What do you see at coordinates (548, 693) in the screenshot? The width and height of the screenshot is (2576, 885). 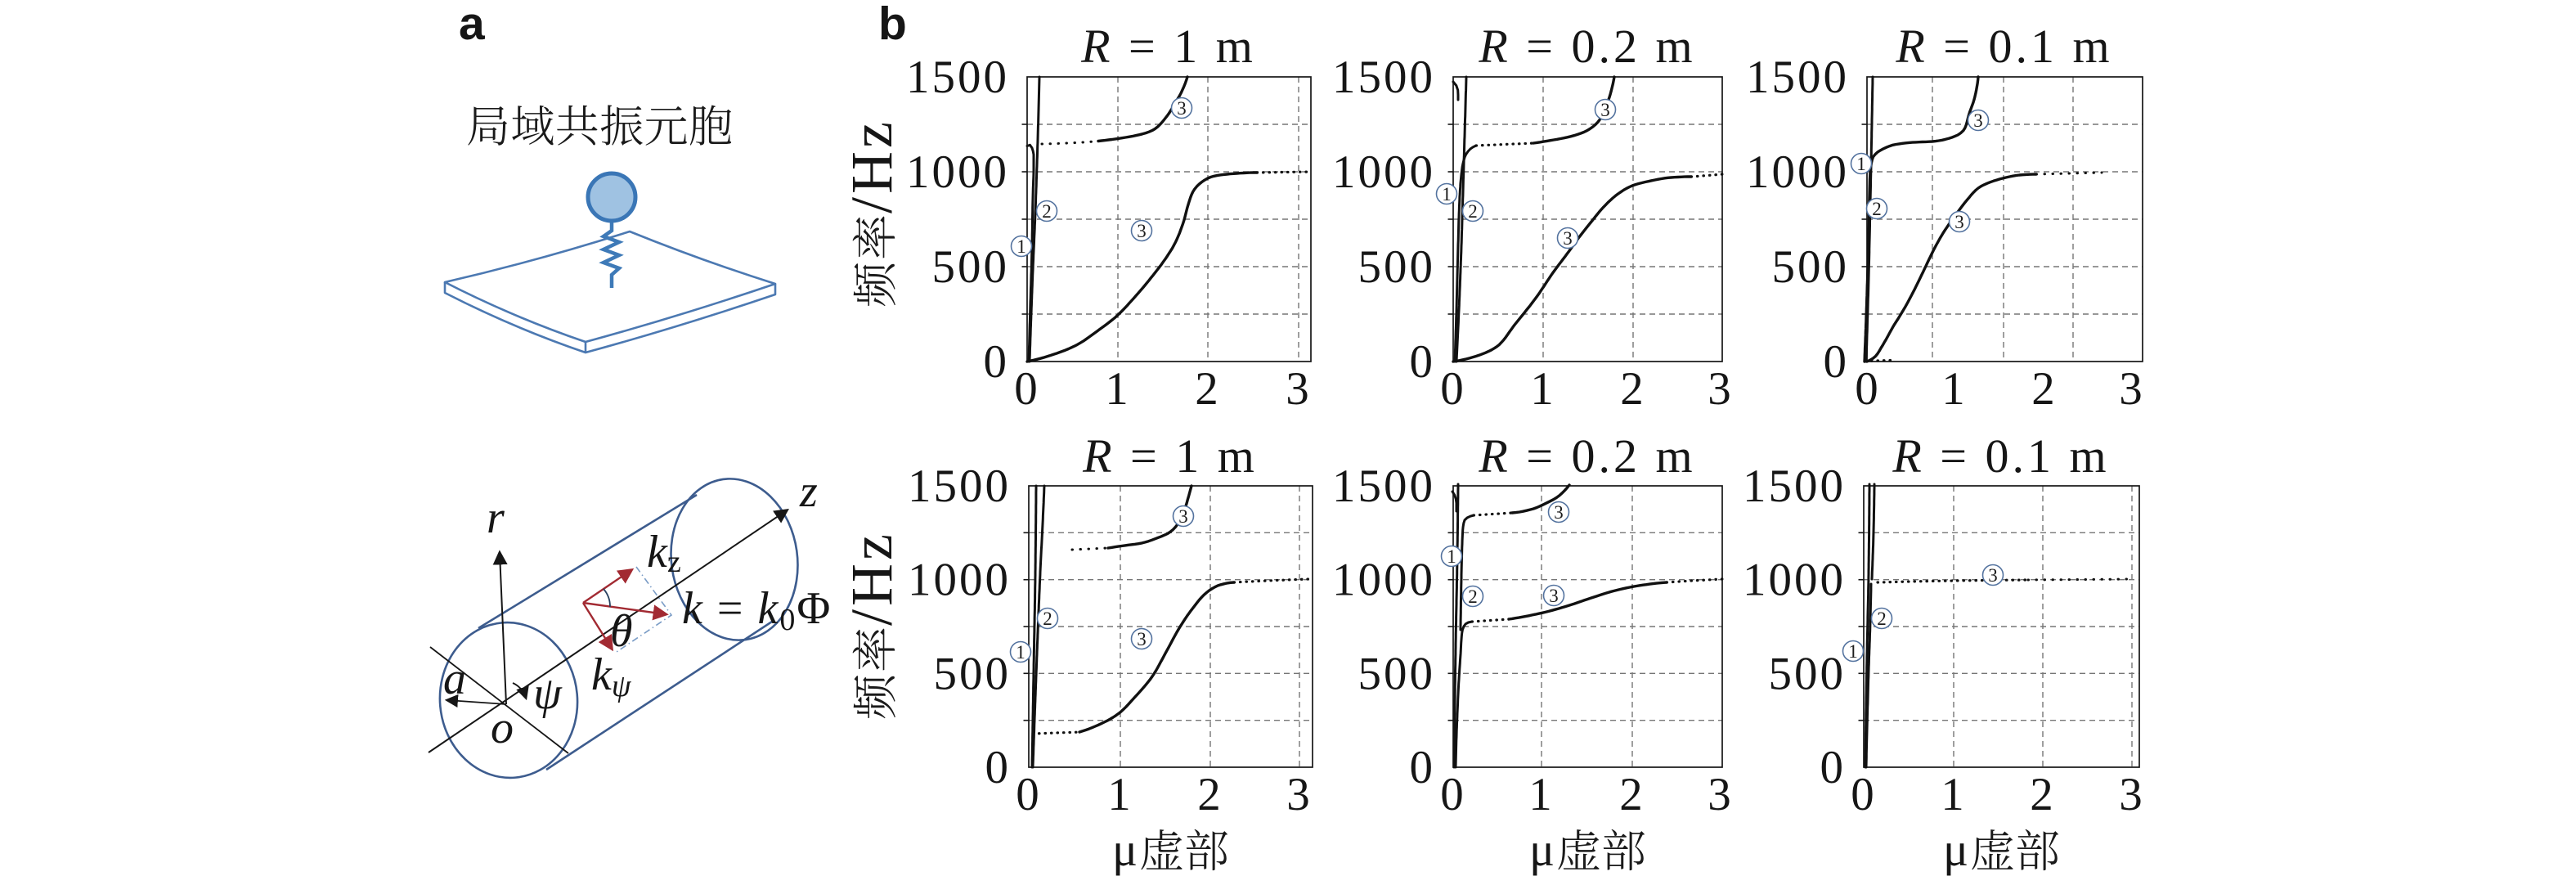 I see `svg-text: ψ` at bounding box center [548, 693].